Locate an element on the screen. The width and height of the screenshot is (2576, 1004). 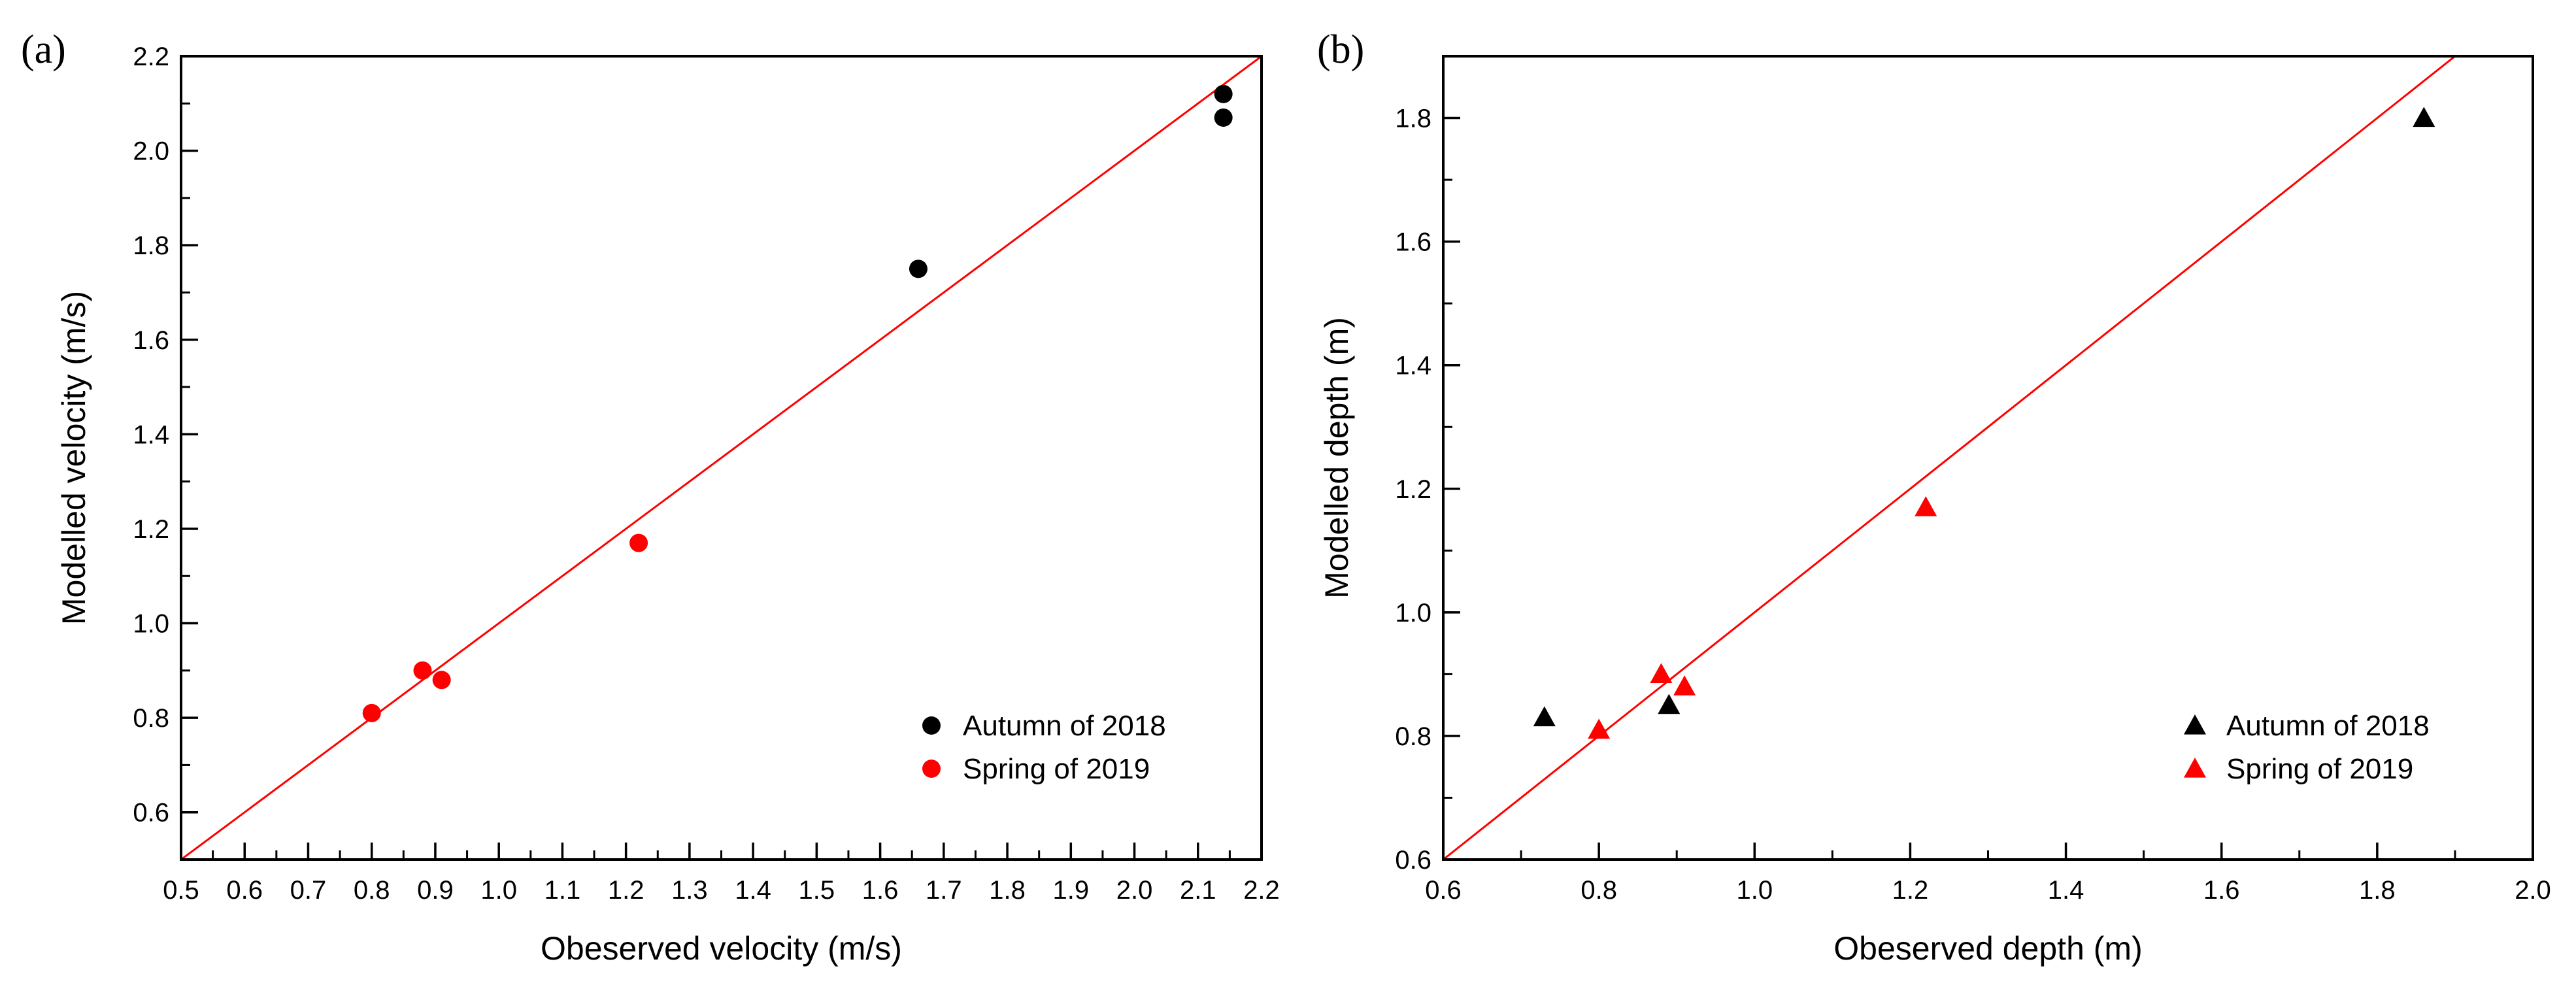
x-axis-label: Obeserved depth (m) is located at coordinates (1988, 948).